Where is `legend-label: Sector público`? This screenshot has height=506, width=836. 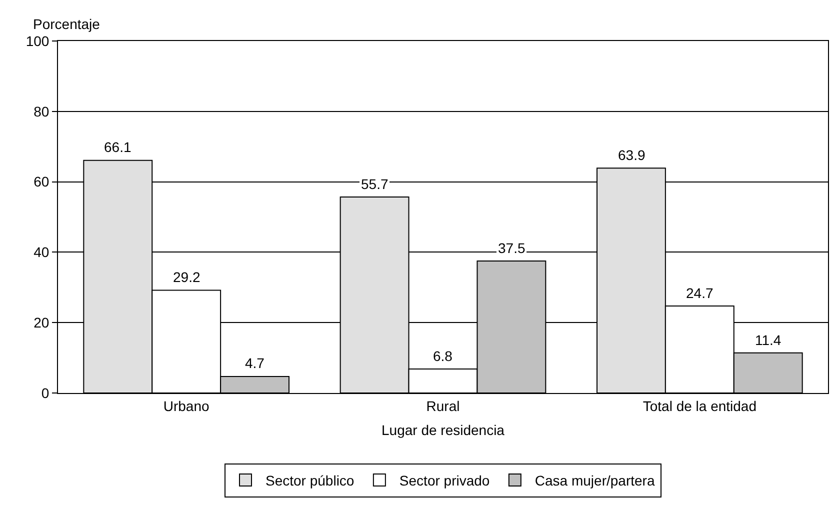 legend-label: Sector público is located at coordinates (310, 480).